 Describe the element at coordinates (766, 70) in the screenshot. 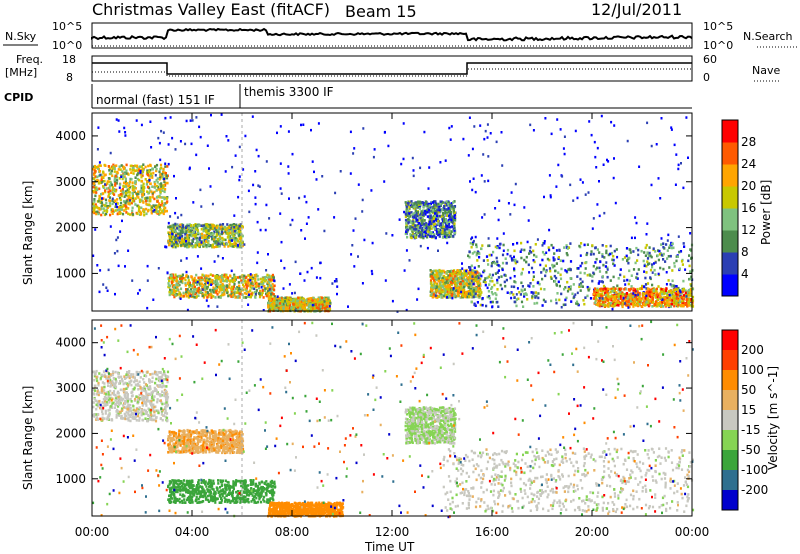

I see `nave-label: Nave` at that location.